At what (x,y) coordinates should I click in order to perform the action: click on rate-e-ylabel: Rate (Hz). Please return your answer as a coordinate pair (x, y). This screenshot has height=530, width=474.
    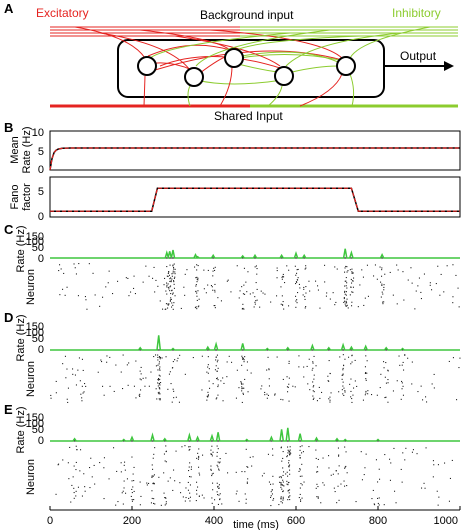
    Looking at the image, I should click on (21, 429).